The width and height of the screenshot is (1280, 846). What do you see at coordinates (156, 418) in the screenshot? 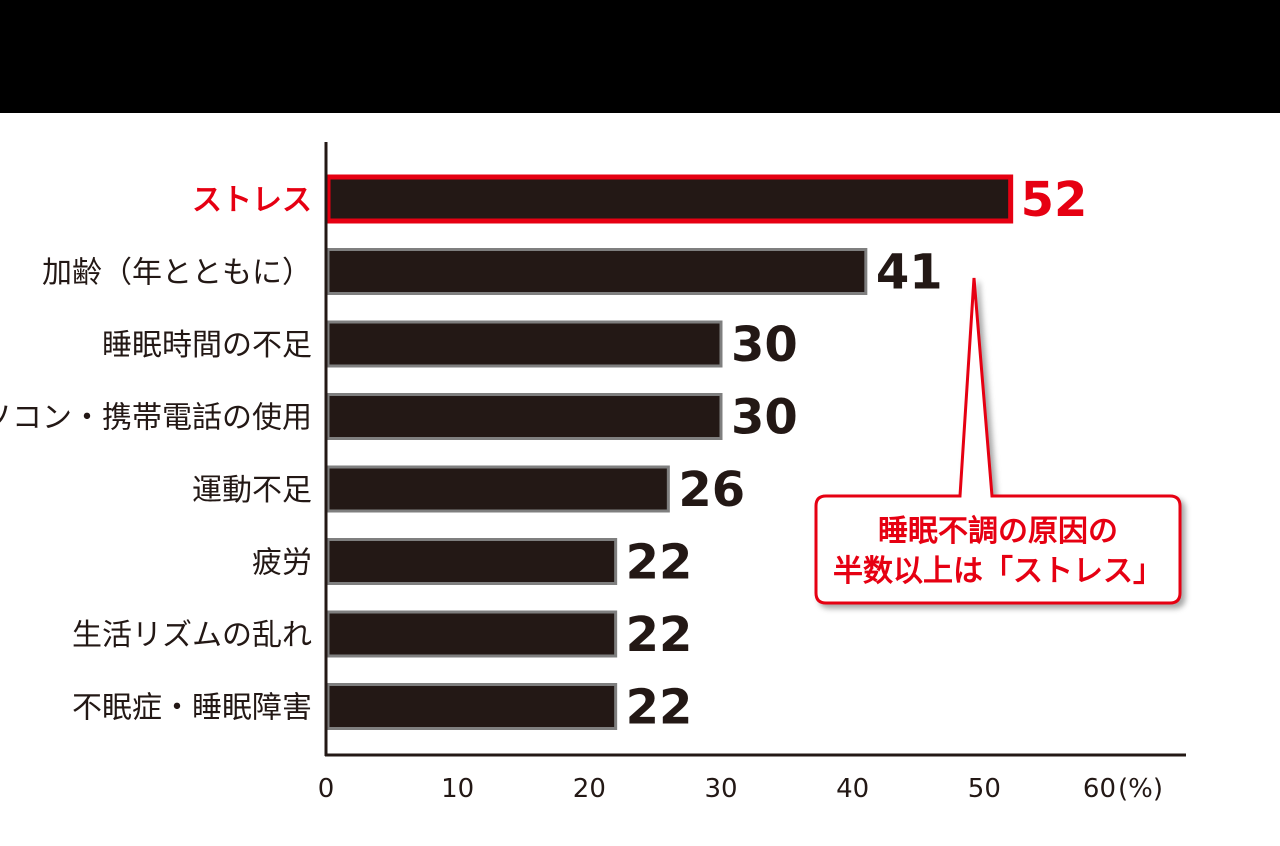
I see `category-label-3: パソコン・携帯電話の使用` at bounding box center [156, 418].